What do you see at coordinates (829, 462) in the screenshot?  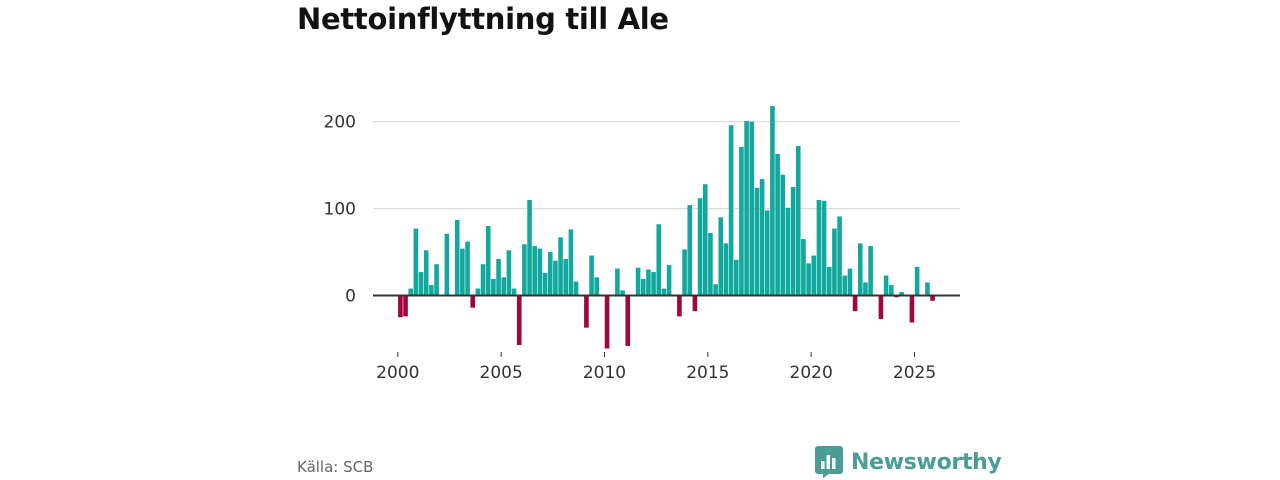 I see `newsworthy-logo-icon` at bounding box center [829, 462].